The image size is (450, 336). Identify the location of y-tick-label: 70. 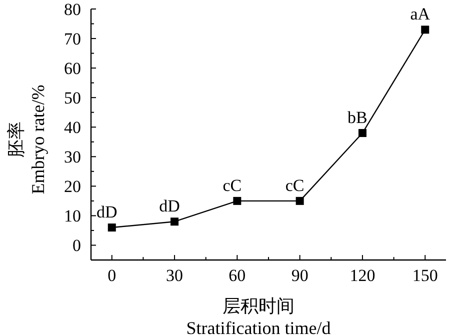
(72, 39).